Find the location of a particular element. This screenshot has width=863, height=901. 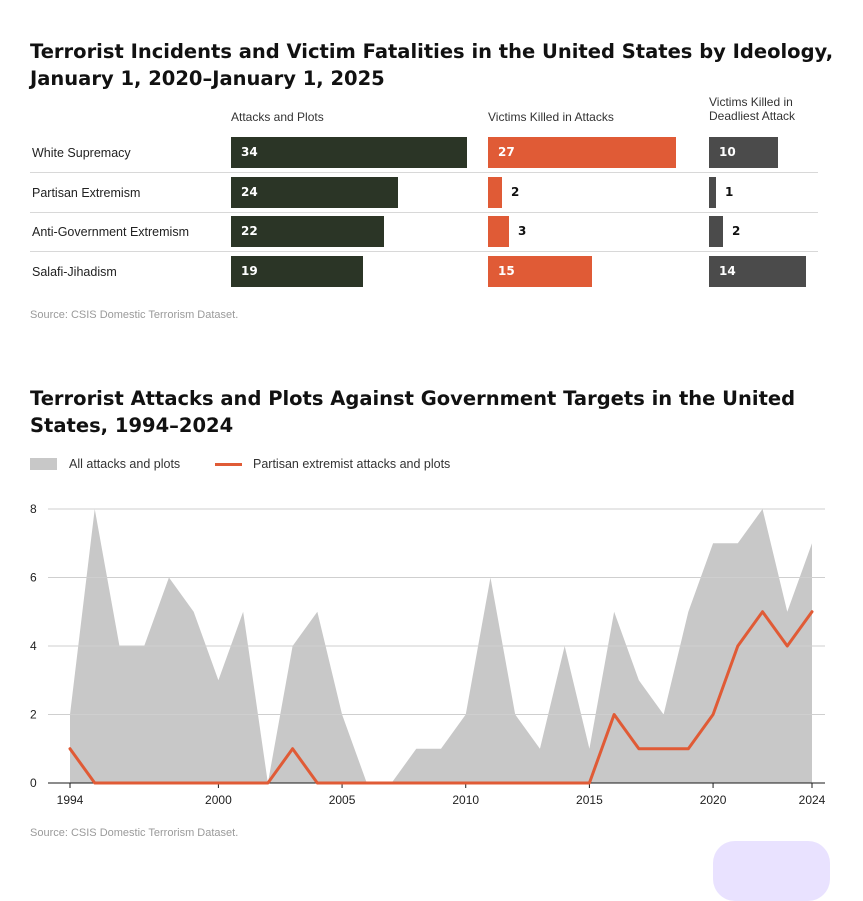

bar-row: Partisan Extremism 24 2 1 is located at coordinates (424, 193).